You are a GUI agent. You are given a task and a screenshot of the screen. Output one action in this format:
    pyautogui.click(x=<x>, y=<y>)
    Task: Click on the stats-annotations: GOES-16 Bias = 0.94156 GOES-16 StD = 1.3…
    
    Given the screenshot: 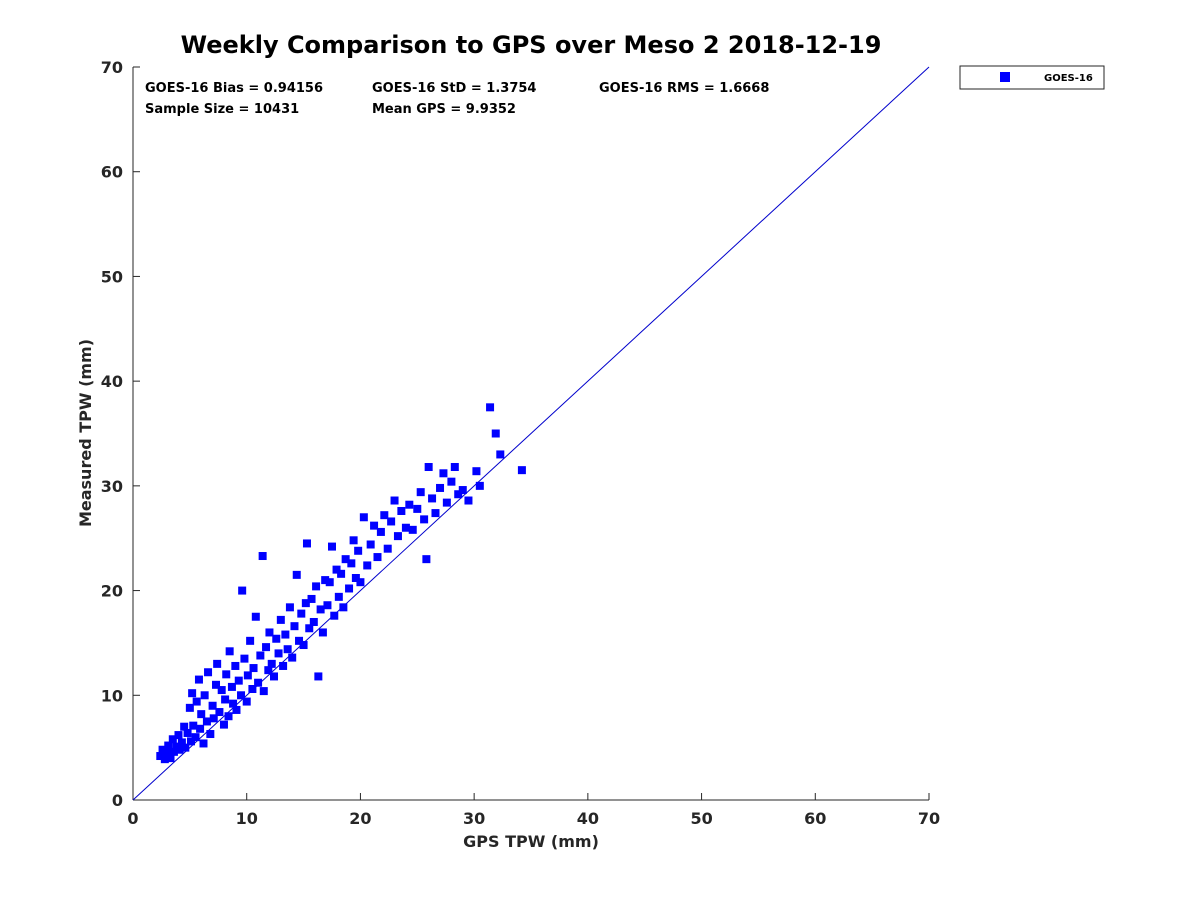 What is the action you would take?
    pyautogui.click(x=457, y=99)
    